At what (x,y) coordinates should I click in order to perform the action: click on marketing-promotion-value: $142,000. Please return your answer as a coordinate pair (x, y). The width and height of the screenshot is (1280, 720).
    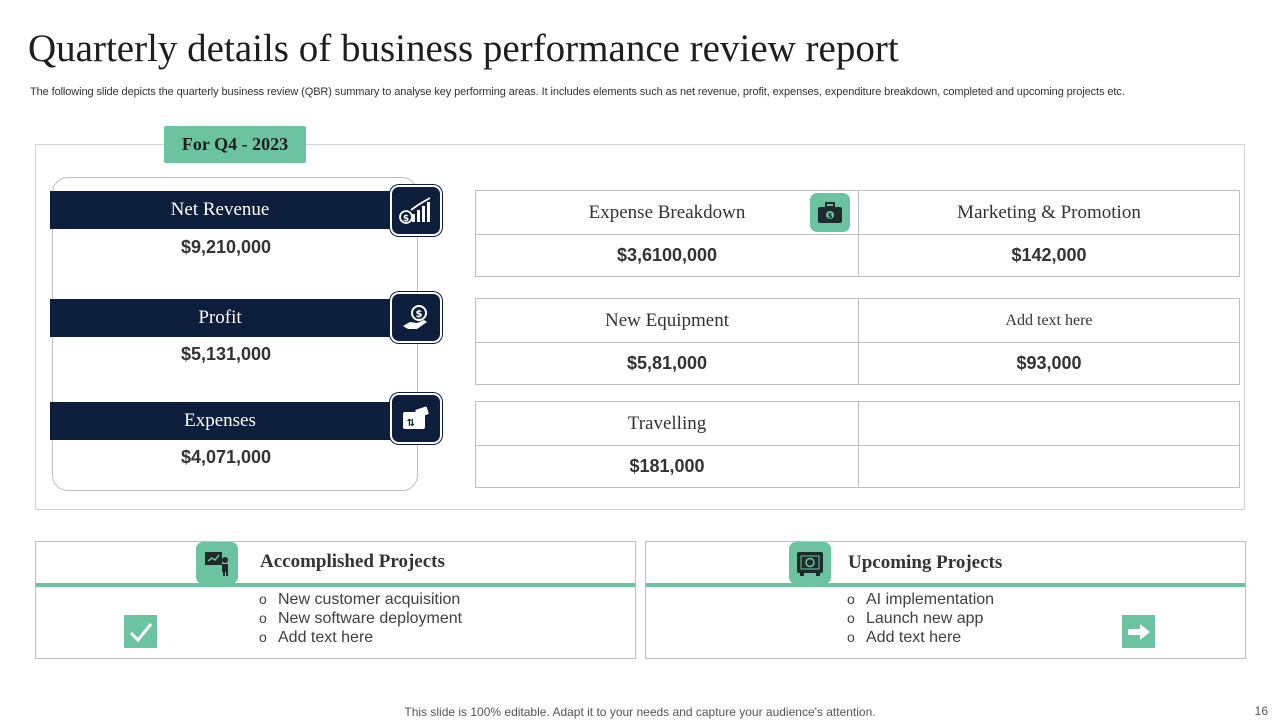
    Looking at the image, I should click on (1049, 255).